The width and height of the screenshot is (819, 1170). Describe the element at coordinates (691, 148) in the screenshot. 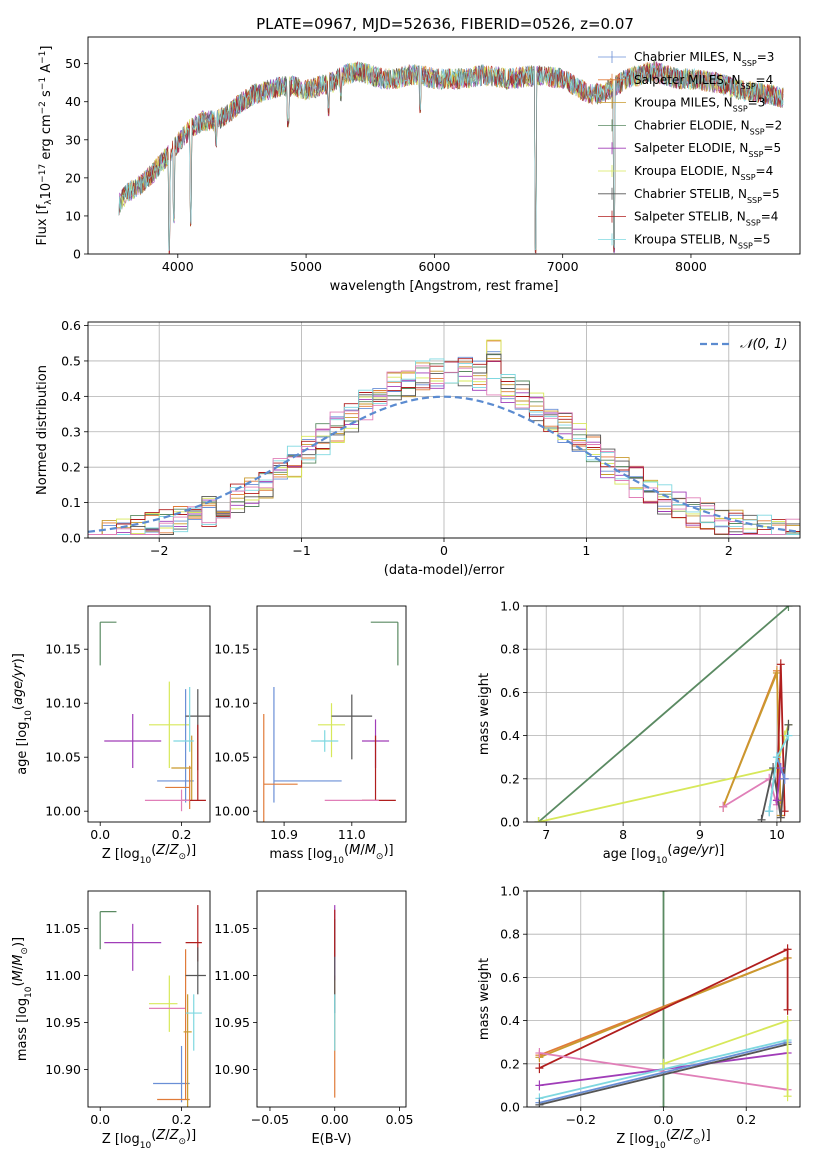

I see `legend-model: Salpeter ELODIE, N` at that location.